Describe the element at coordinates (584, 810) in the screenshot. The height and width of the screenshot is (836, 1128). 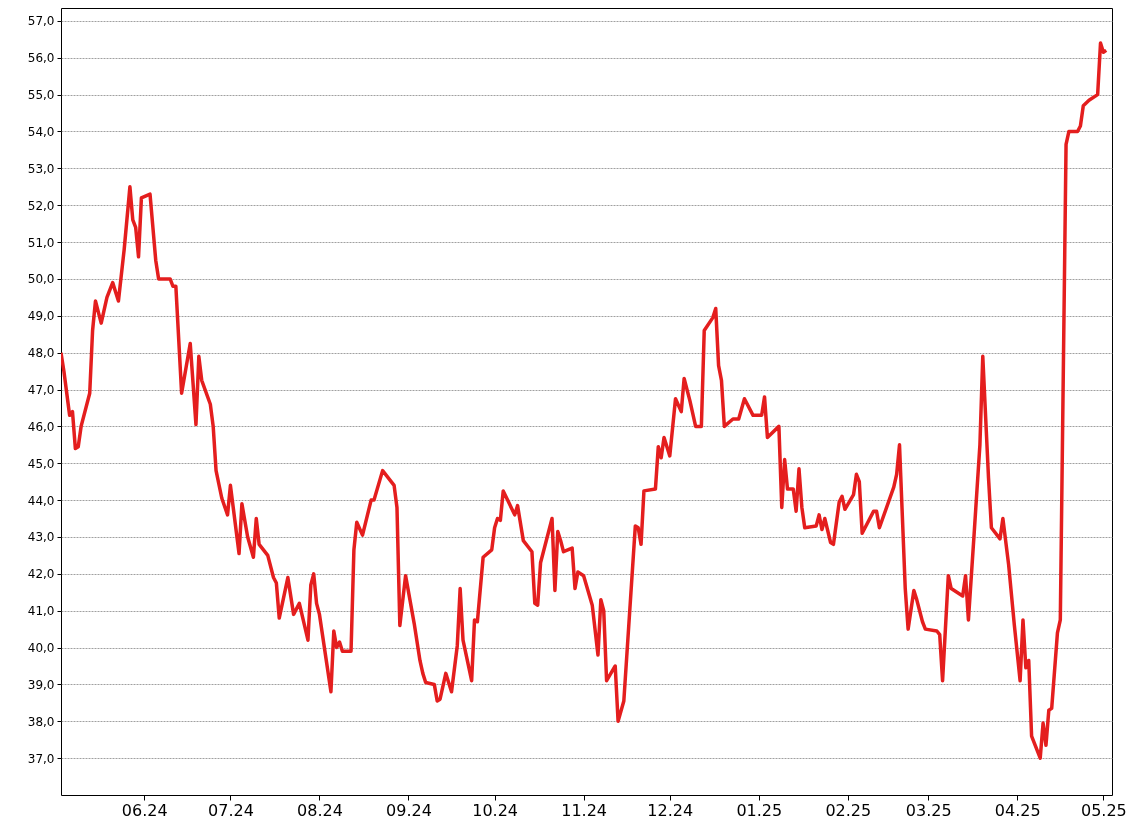
I see `x-tick-label: 11.24` at that location.